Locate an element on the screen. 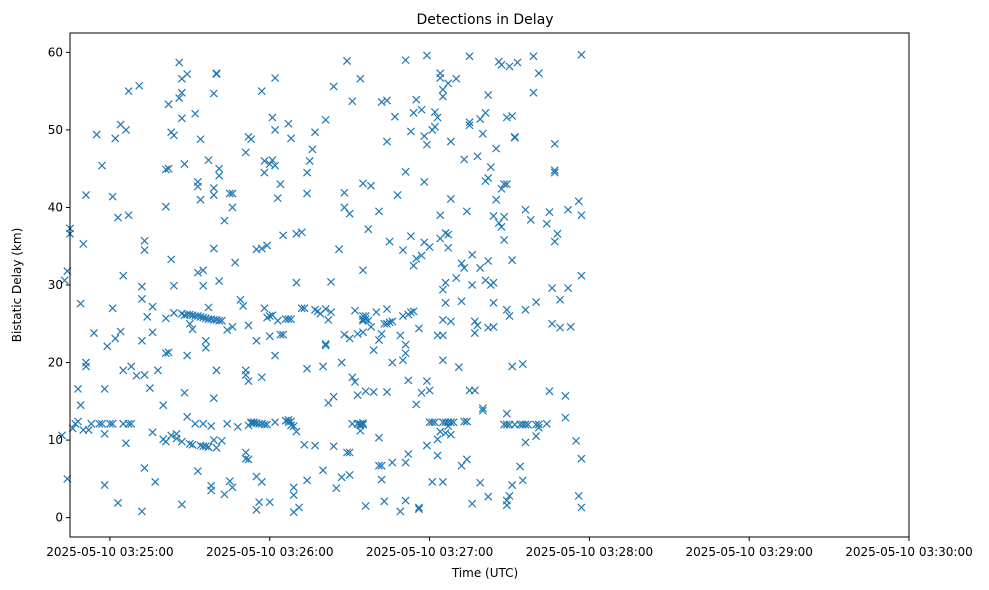 The height and width of the screenshot is (590, 989). y-axis-label: Bistatic Delay (km) is located at coordinates (17, 285).